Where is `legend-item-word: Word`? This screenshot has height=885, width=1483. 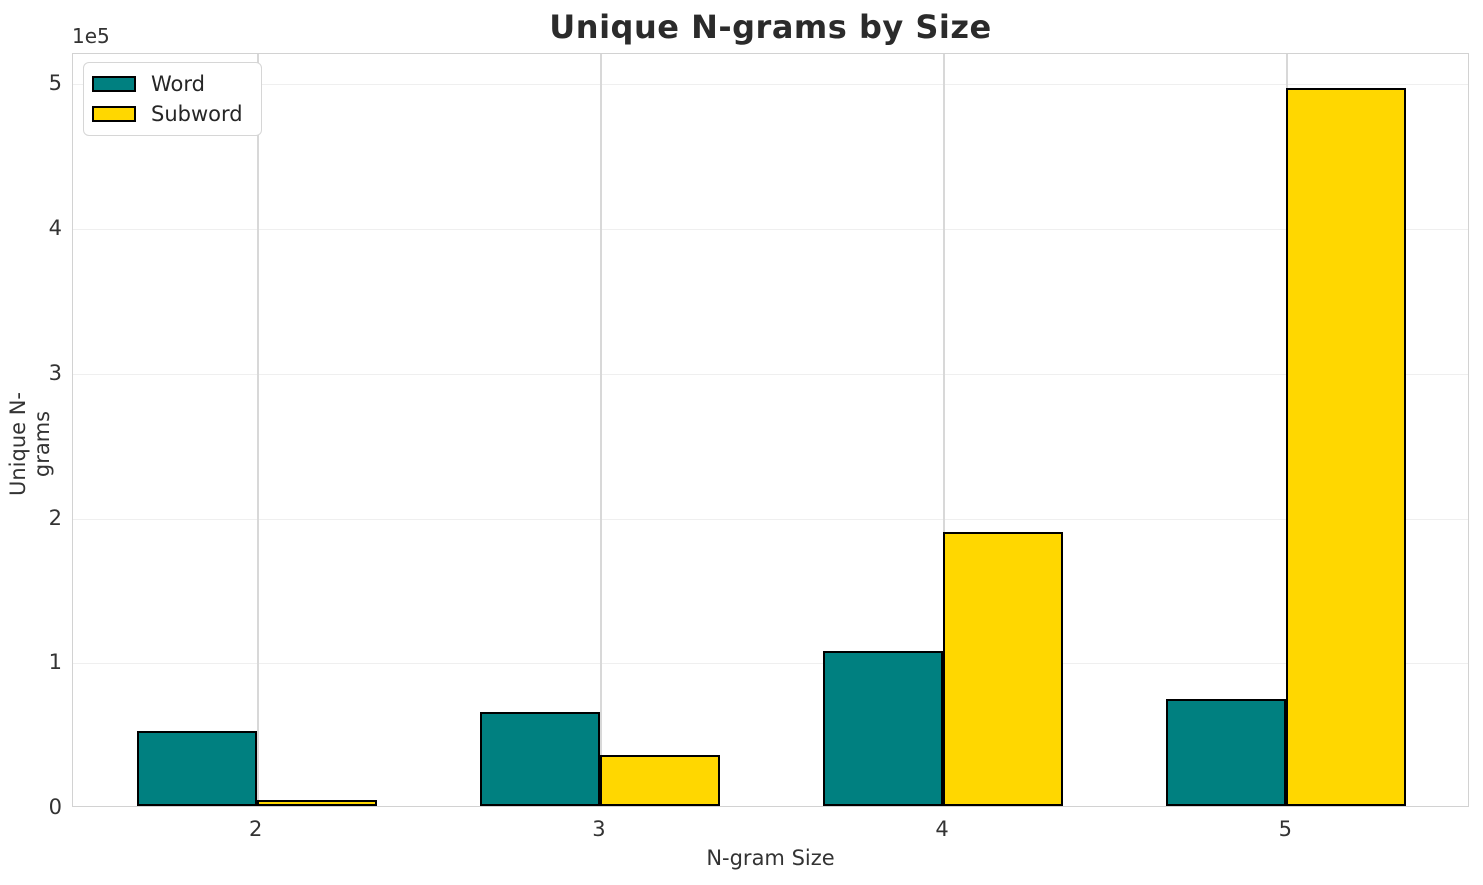 legend-item-word: Word is located at coordinates (167, 84).